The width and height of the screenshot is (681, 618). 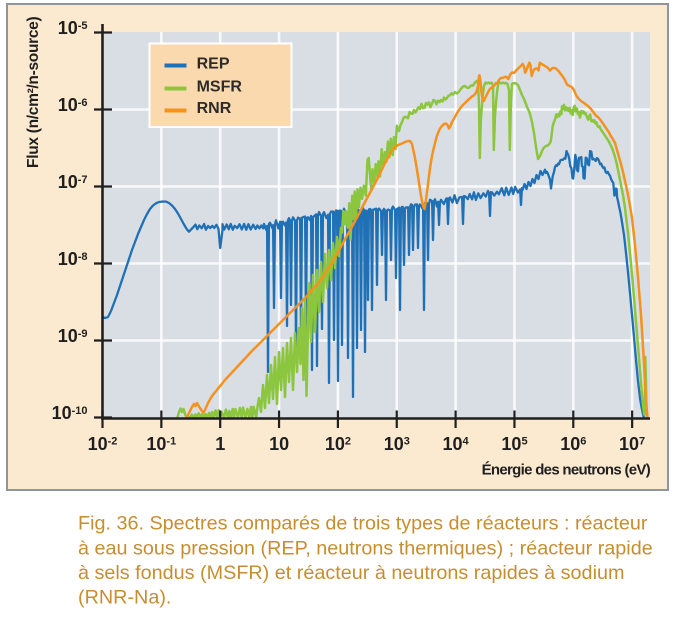 I want to click on svg-text: Flux (n/cm²/n-source), so click(x=33, y=92).